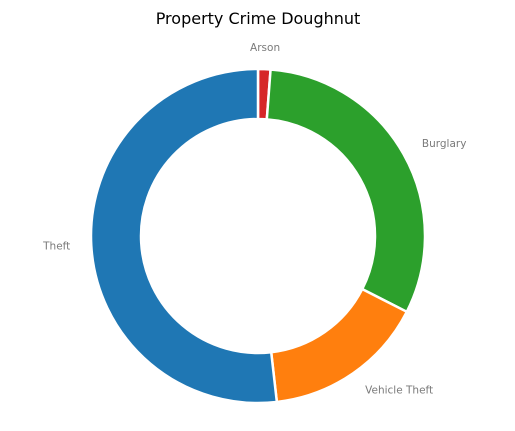 The image size is (515, 431). What do you see at coordinates (444, 144) in the screenshot?
I see `slice-label-burglary: Burglary` at bounding box center [444, 144].